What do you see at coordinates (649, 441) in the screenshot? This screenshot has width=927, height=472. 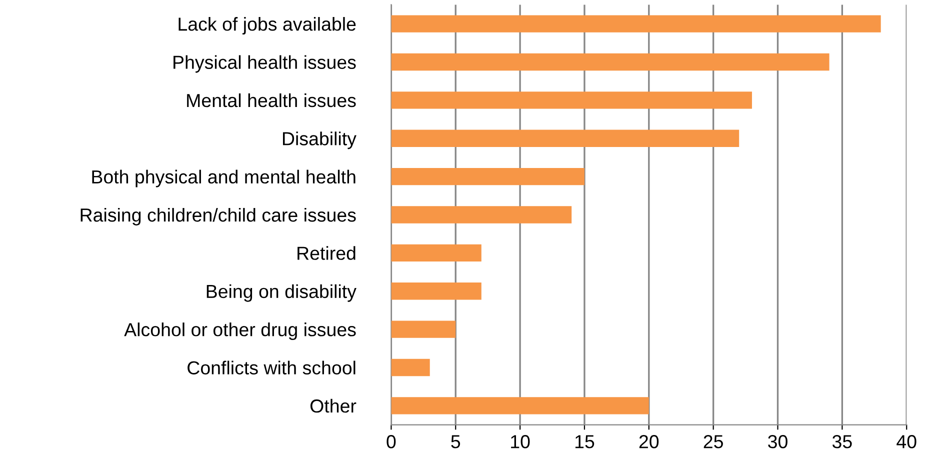 I see `x-tick-label: 20` at bounding box center [649, 441].